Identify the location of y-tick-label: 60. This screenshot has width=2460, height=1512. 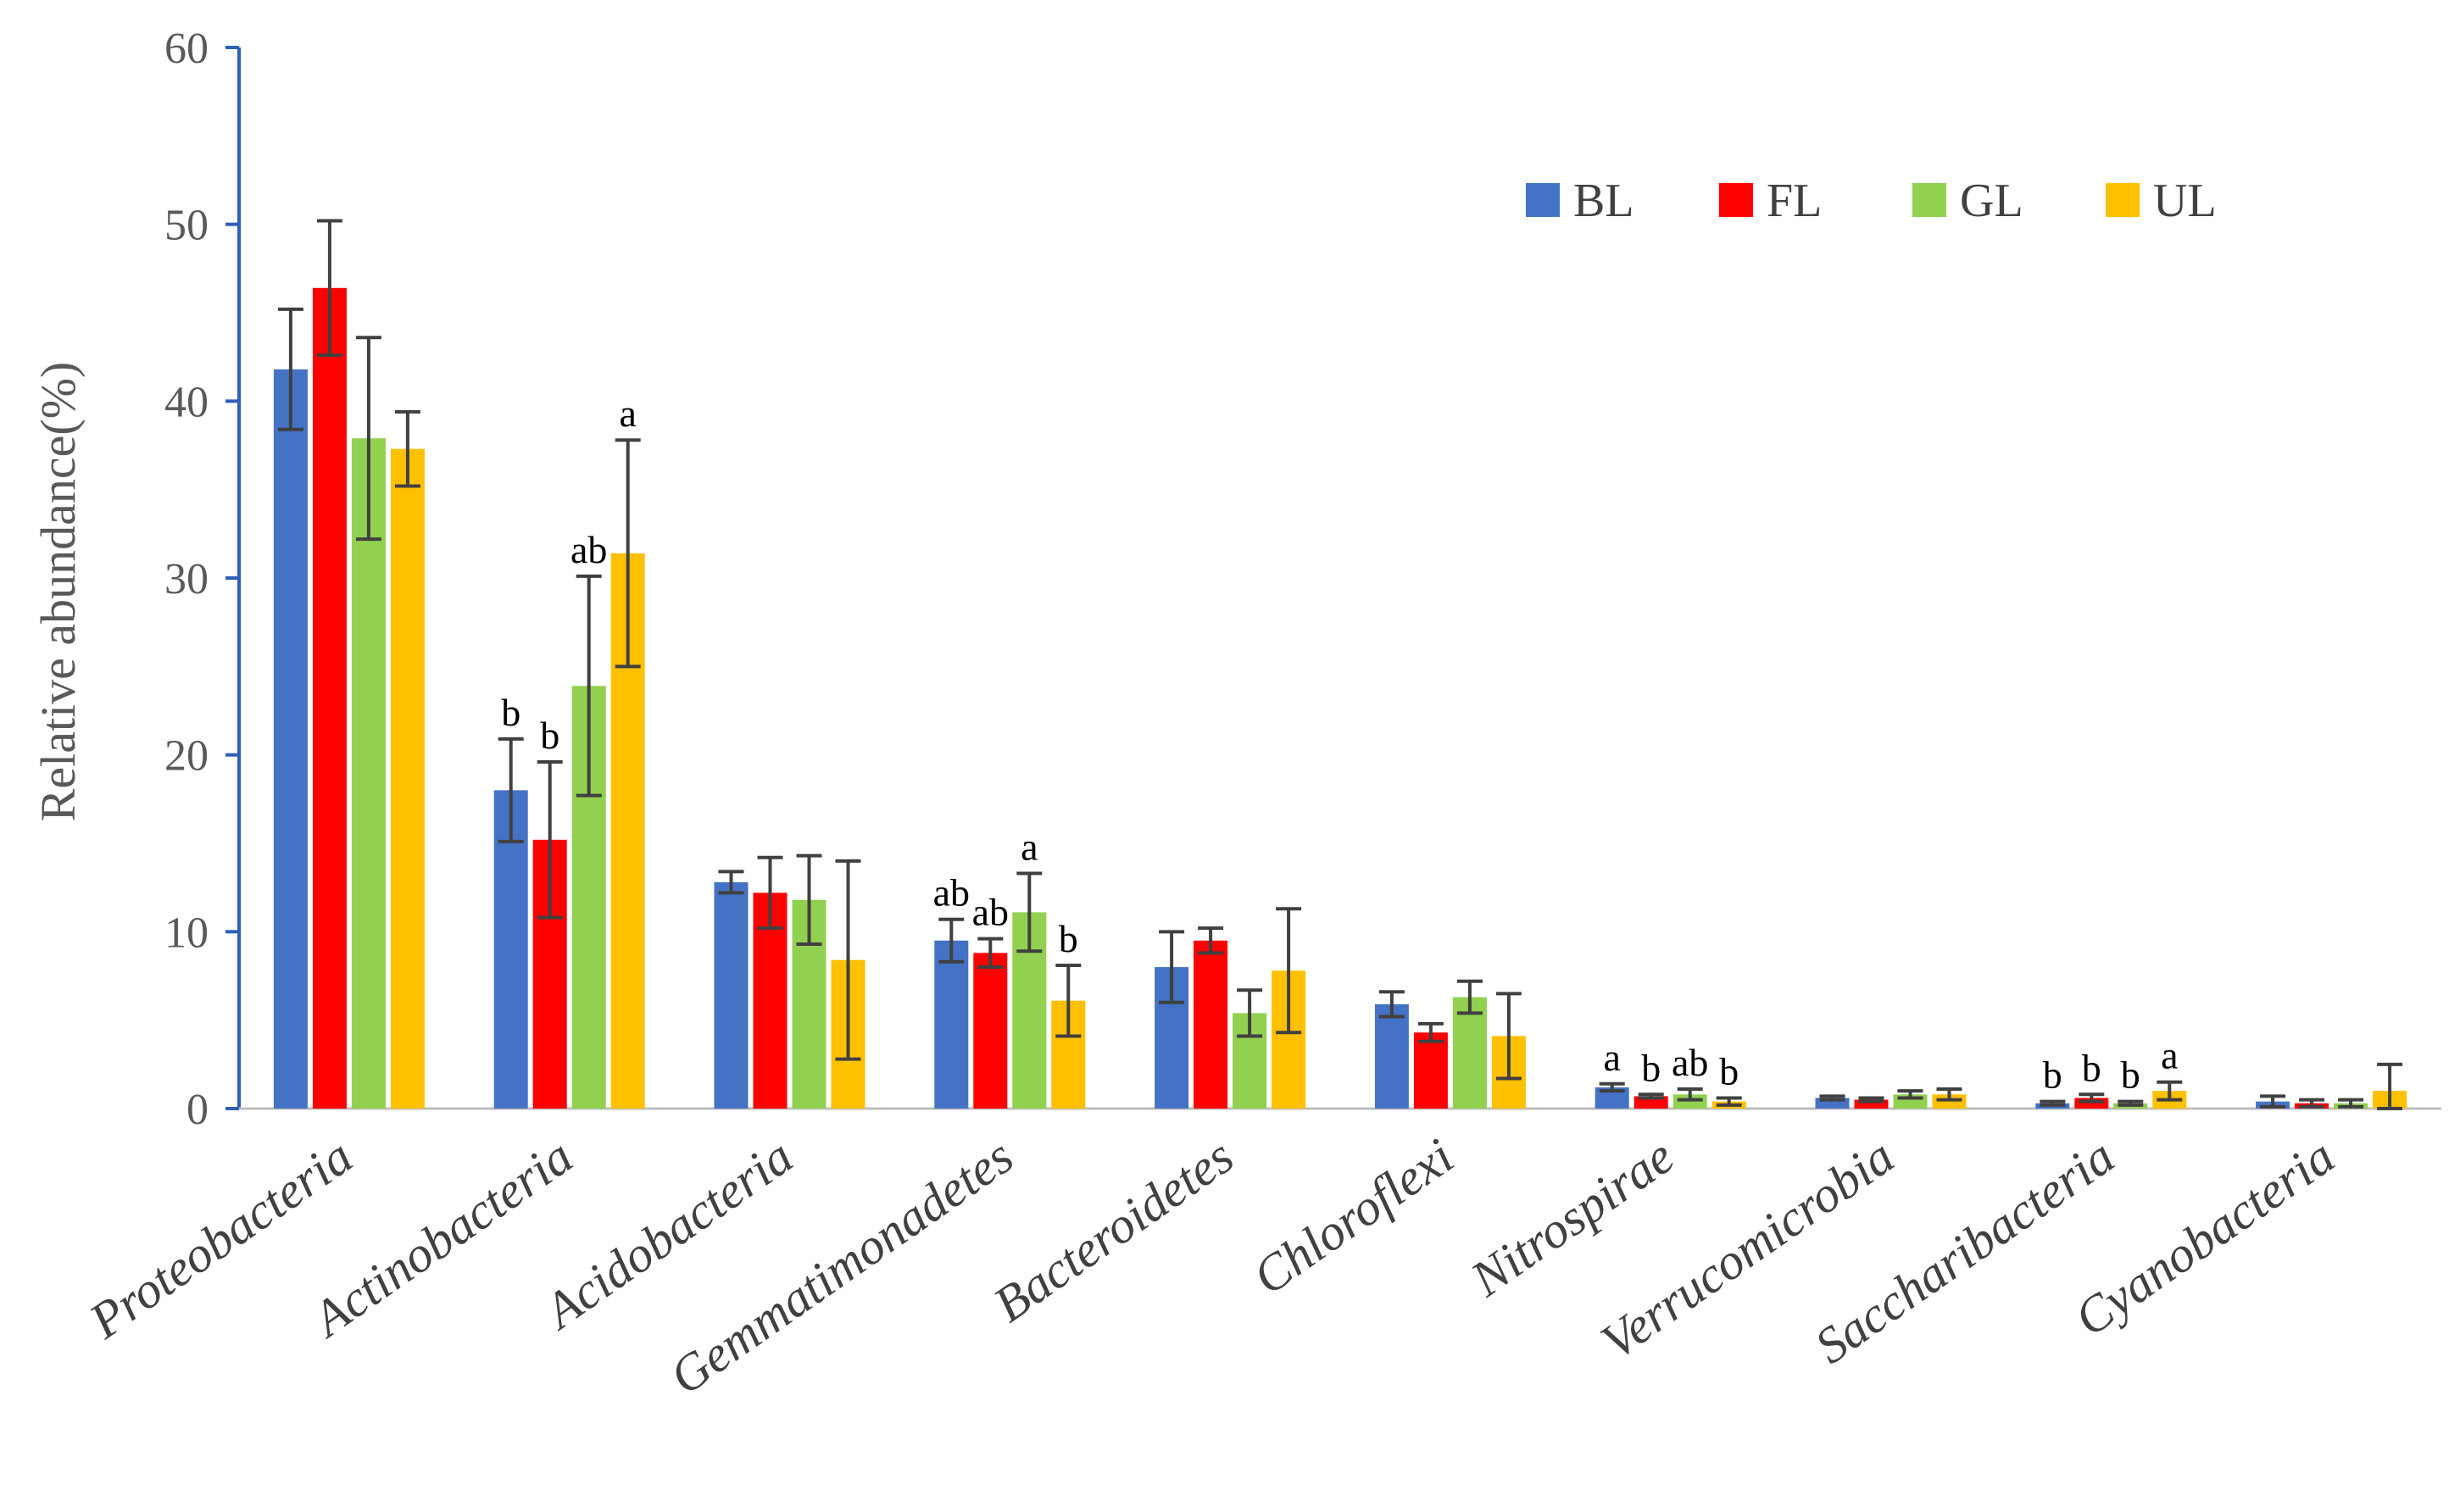
(186, 49).